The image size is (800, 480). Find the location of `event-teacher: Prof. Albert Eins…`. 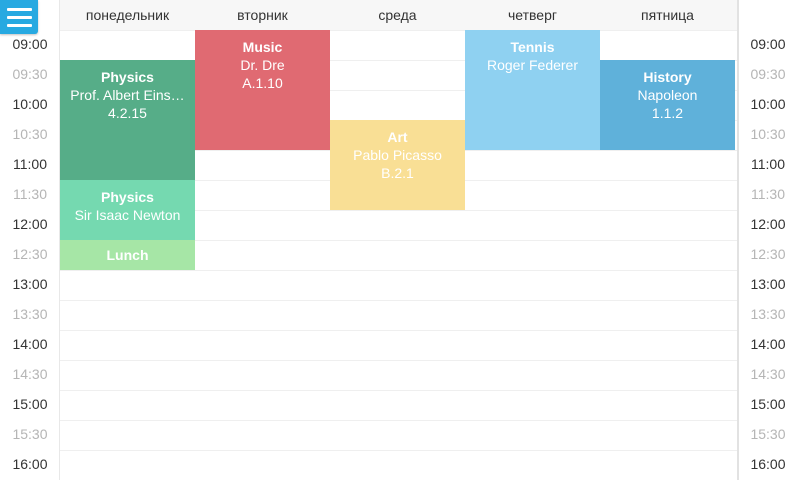

event-teacher: Prof. Albert Eins… is located at coordinates (127, 95).